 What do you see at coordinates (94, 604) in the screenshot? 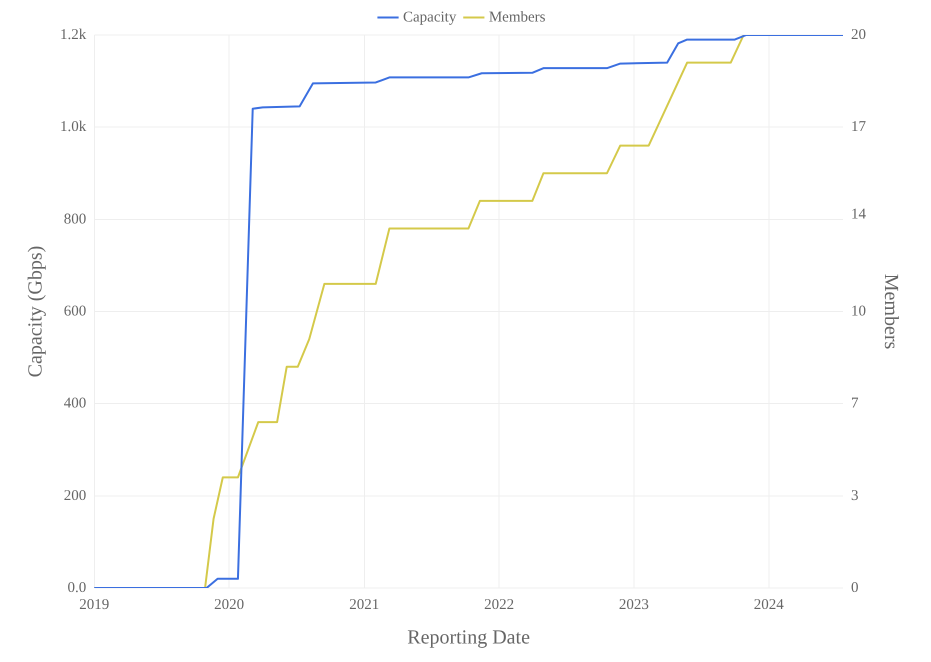
I see `x-tick-label: 2019` at bounding box center [94, 604].